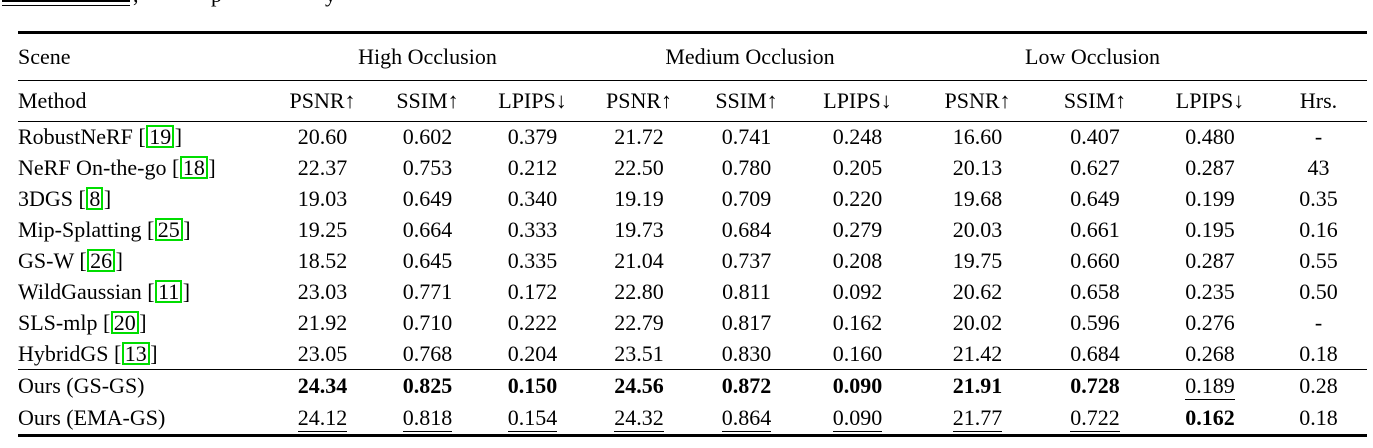 The image size is (1373, 448). I want to click on metric-value: 20.13, so click(977, 167).